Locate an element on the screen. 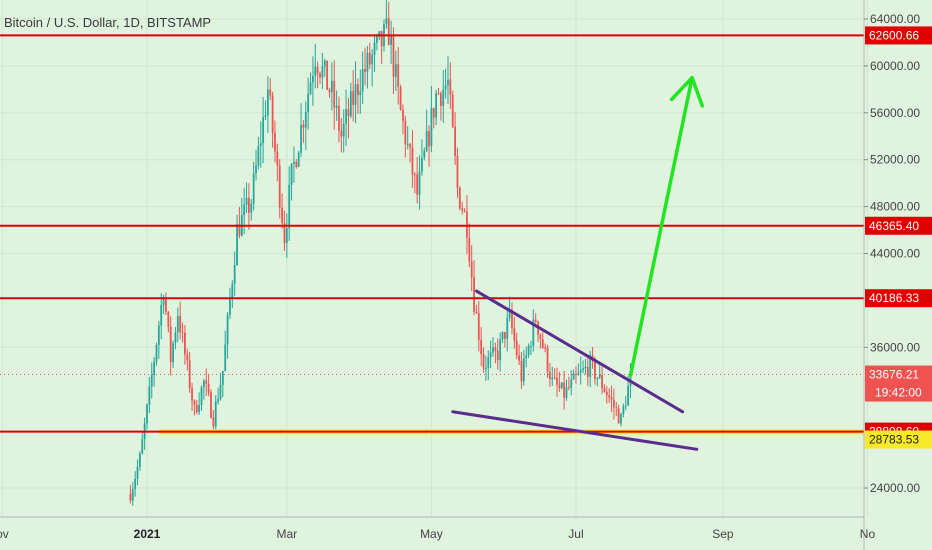 The image size is (932, 550). time-tick-label: ov is located at coordinates (4, 534).